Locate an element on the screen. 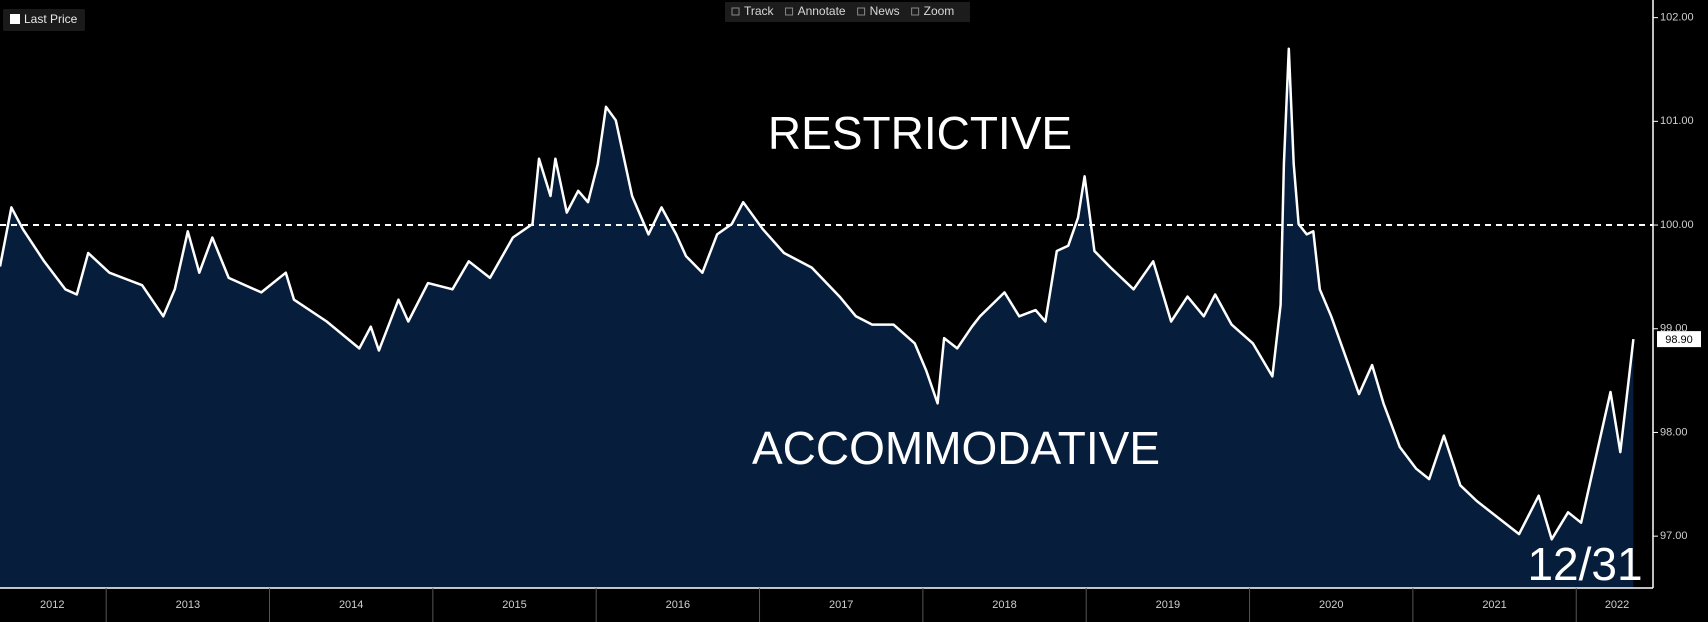 This screenshot has height=622, width=1708. x-tick-label: 2021 is located at coordinates (1494, 605).